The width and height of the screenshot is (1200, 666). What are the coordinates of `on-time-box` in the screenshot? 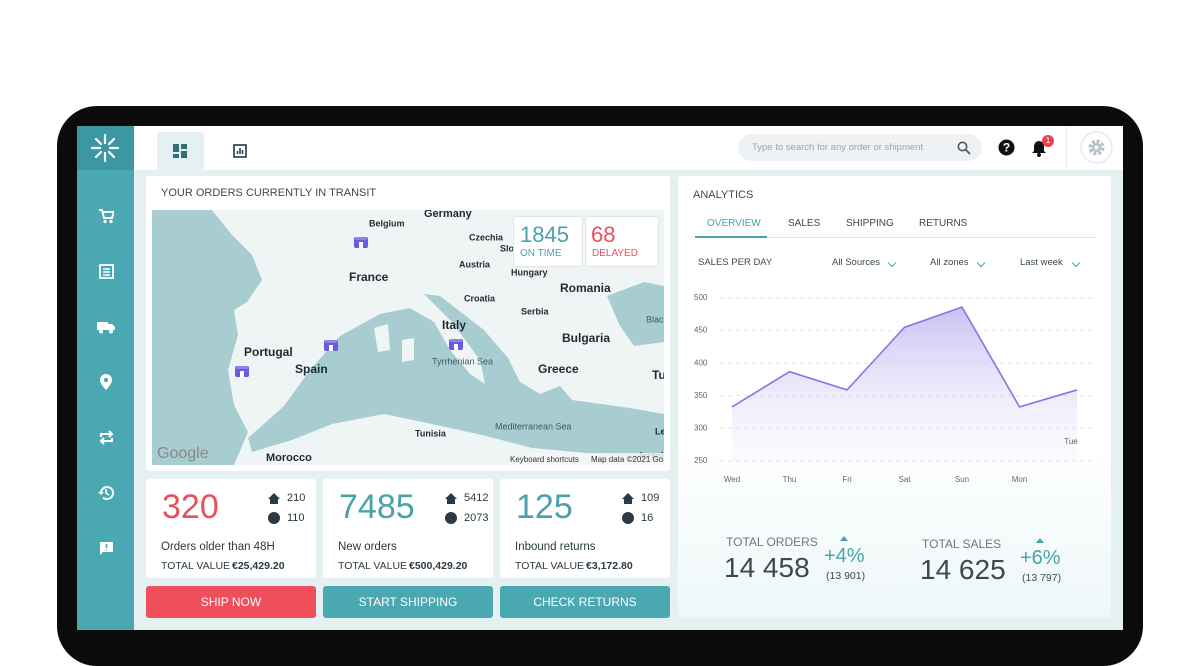 It's located at (548, 241).